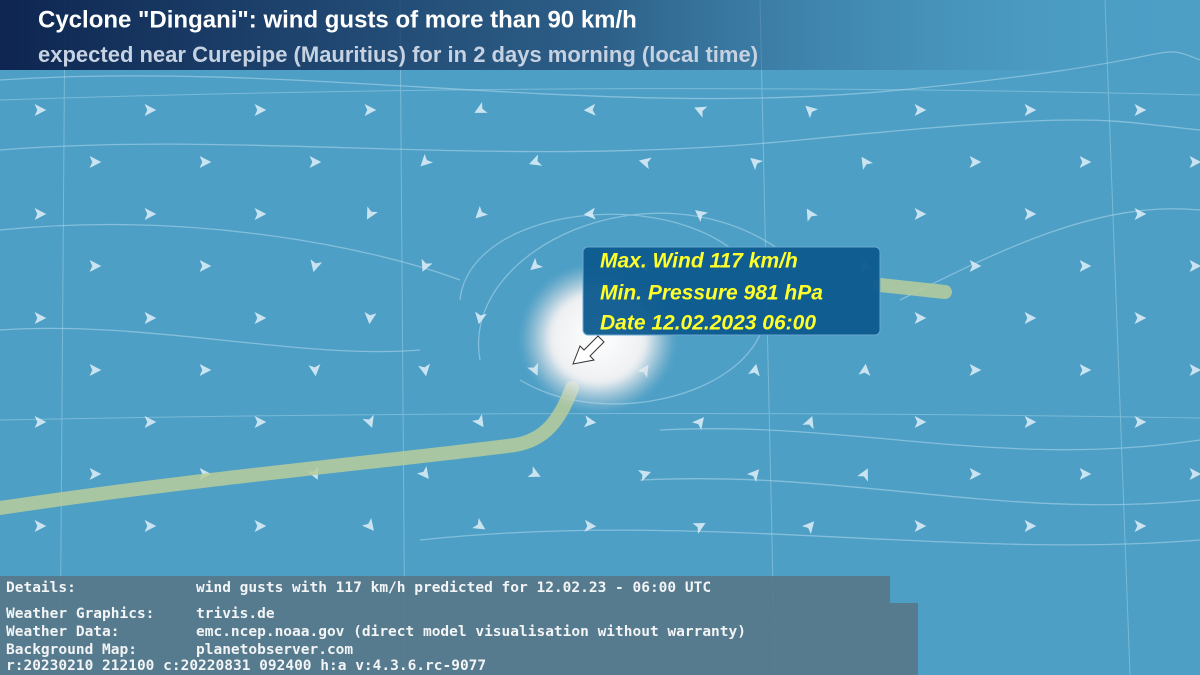 Image resolution: width=1200 pixels, height=675 pixels. What do you see at coordinates (600, 35) in the screenshot?
I see `header-band` at bounding box center [600, 35].